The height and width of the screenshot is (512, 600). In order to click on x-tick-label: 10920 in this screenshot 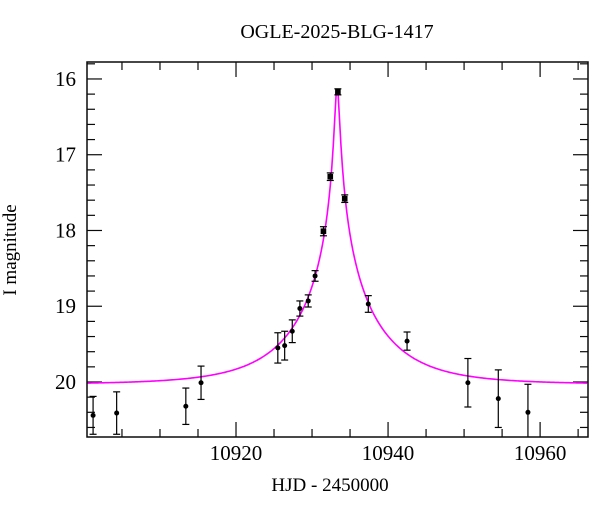, I will do `click(236, 453)`.